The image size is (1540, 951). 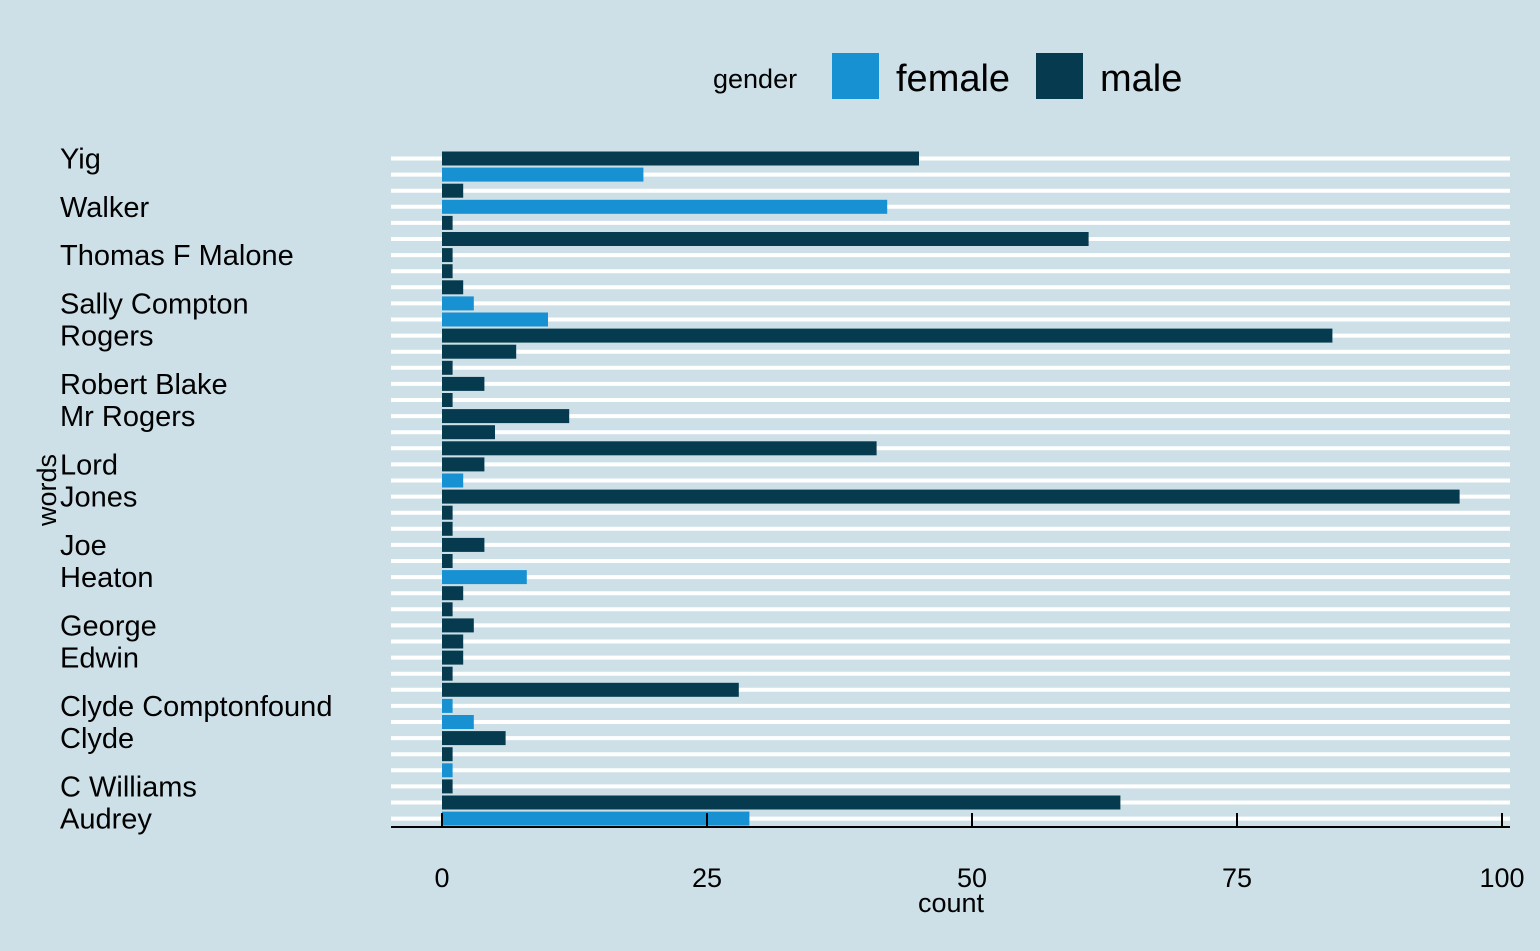 I want to click on legend-label-female: female, so click(x=953, y=79).